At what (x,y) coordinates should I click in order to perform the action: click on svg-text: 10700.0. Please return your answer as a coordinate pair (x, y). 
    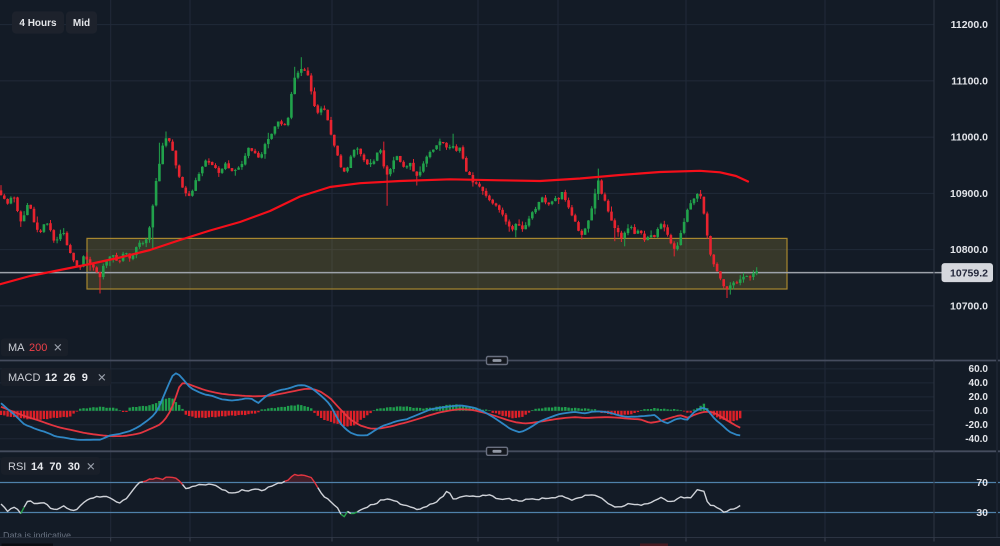
    Looking at the image, I should click on (969, 306).